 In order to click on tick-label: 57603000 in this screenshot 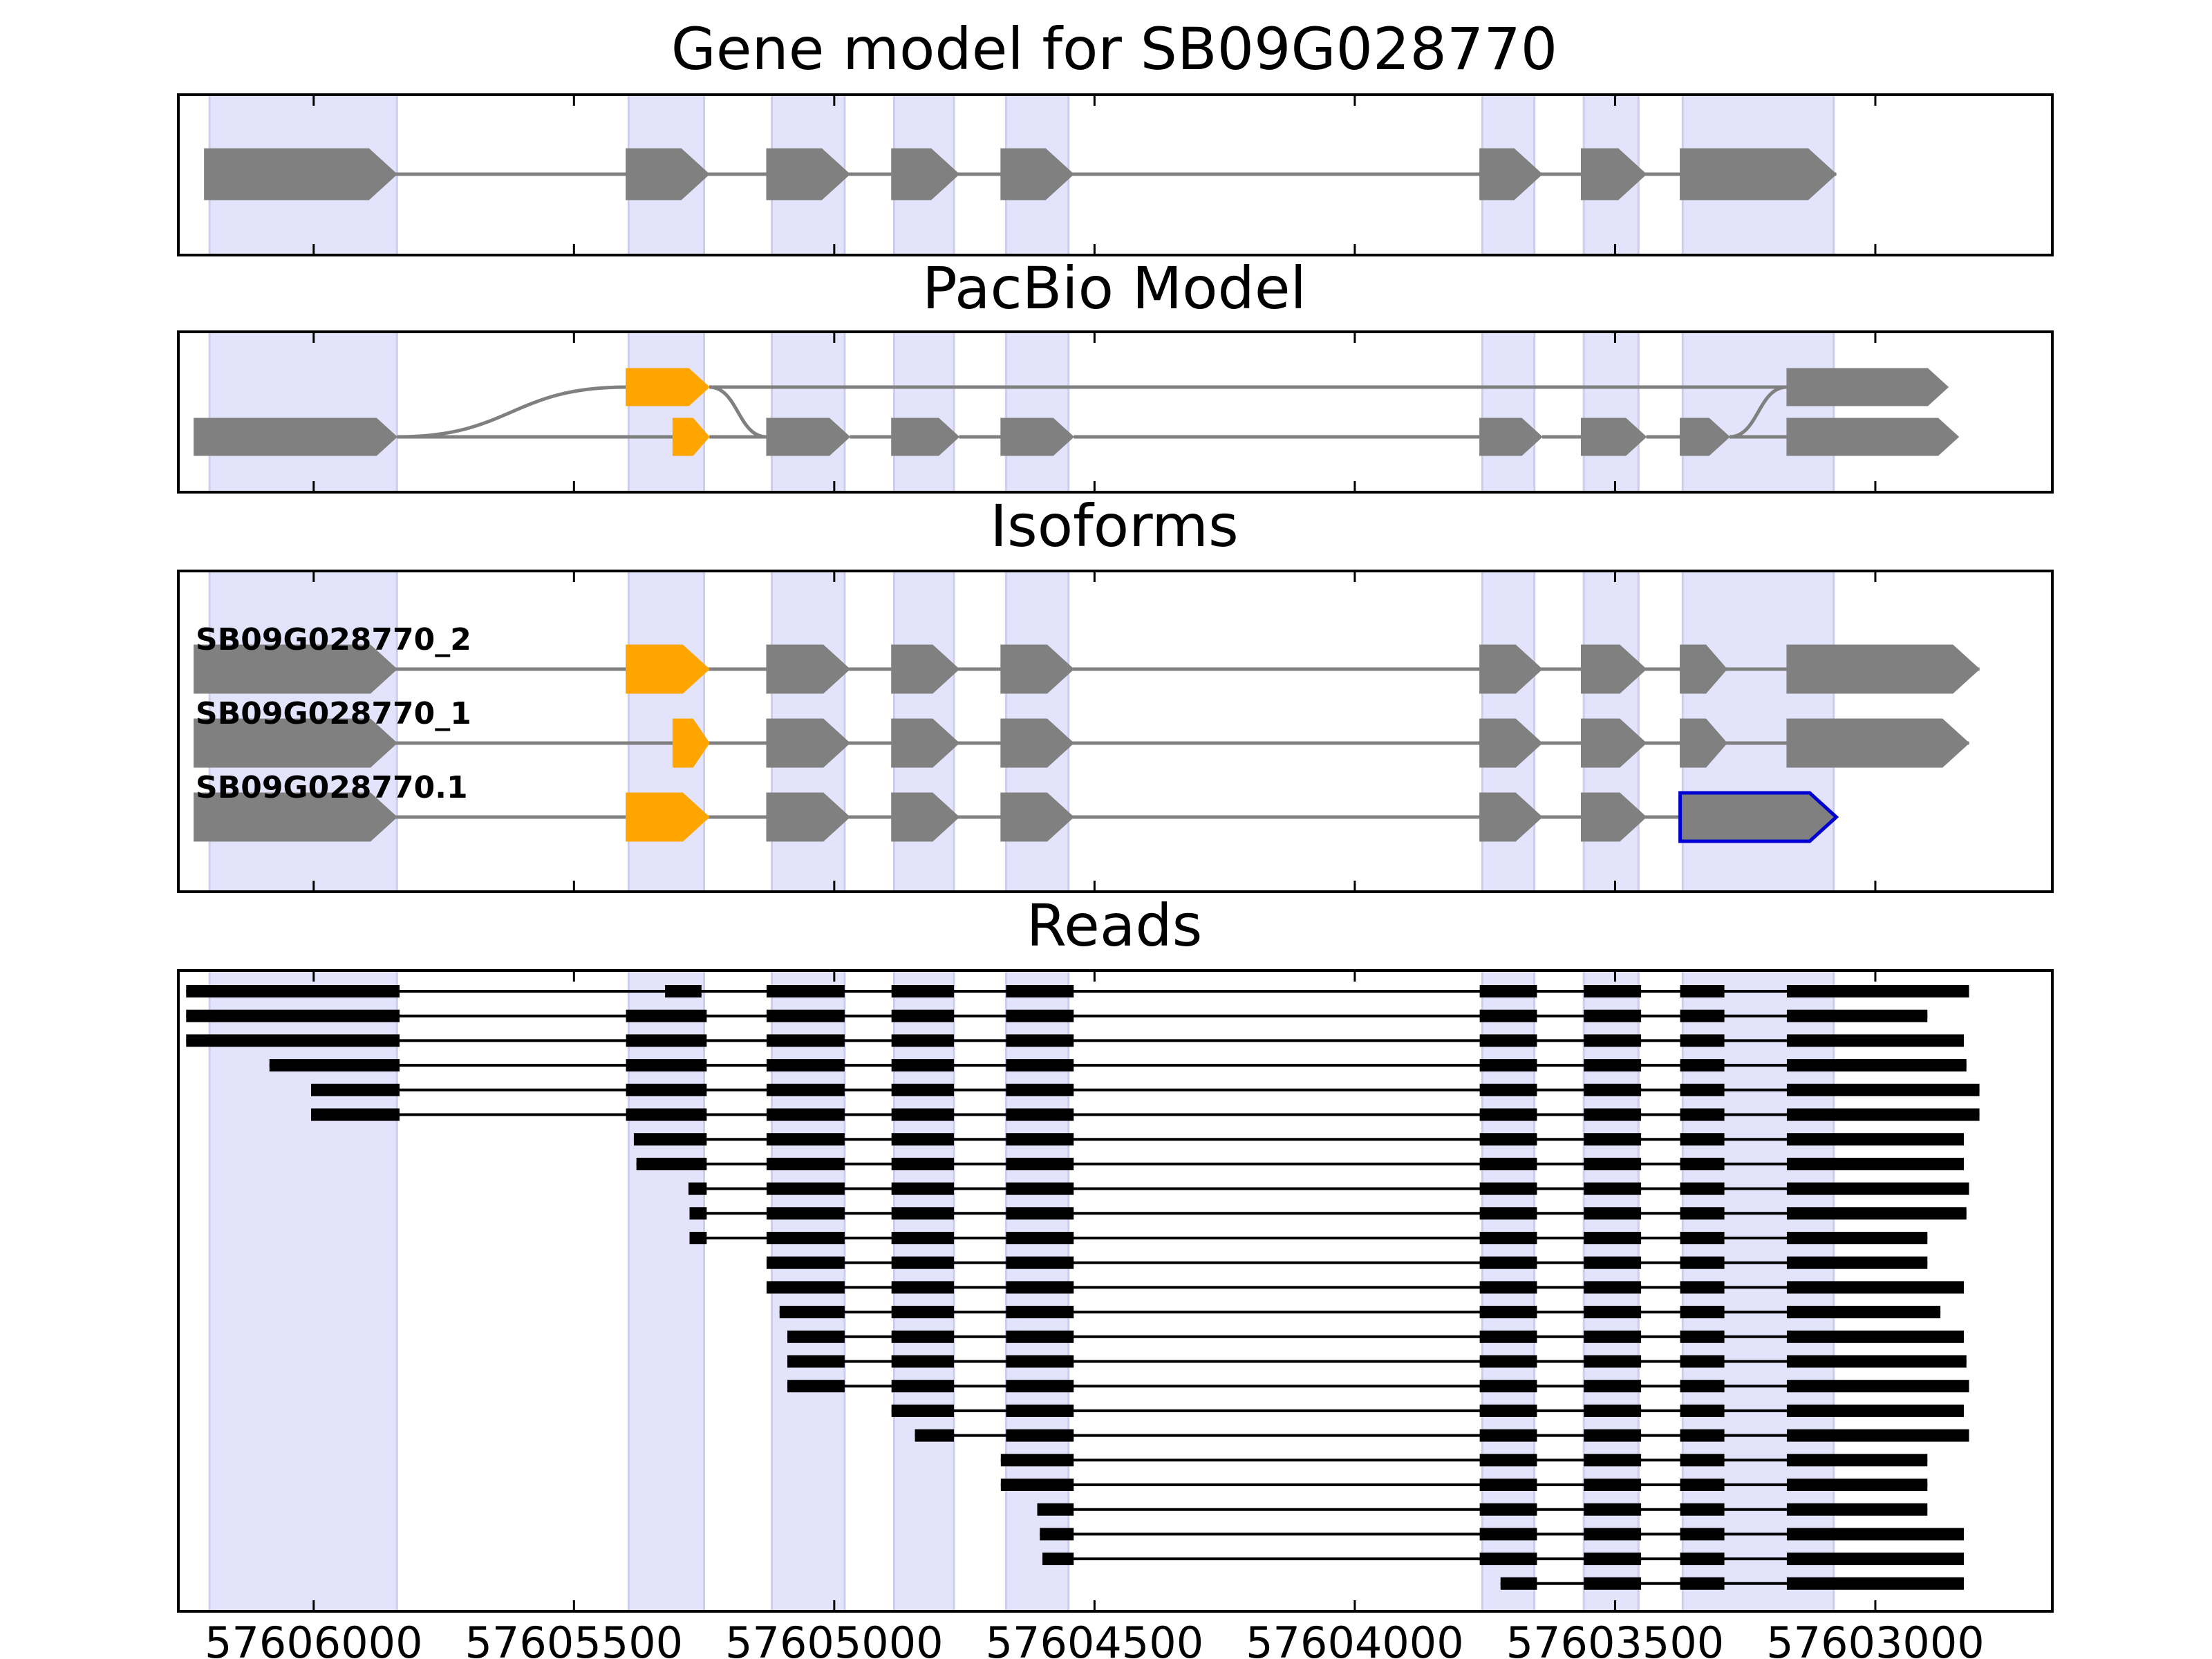, I will do `click(1876, 1638)`.